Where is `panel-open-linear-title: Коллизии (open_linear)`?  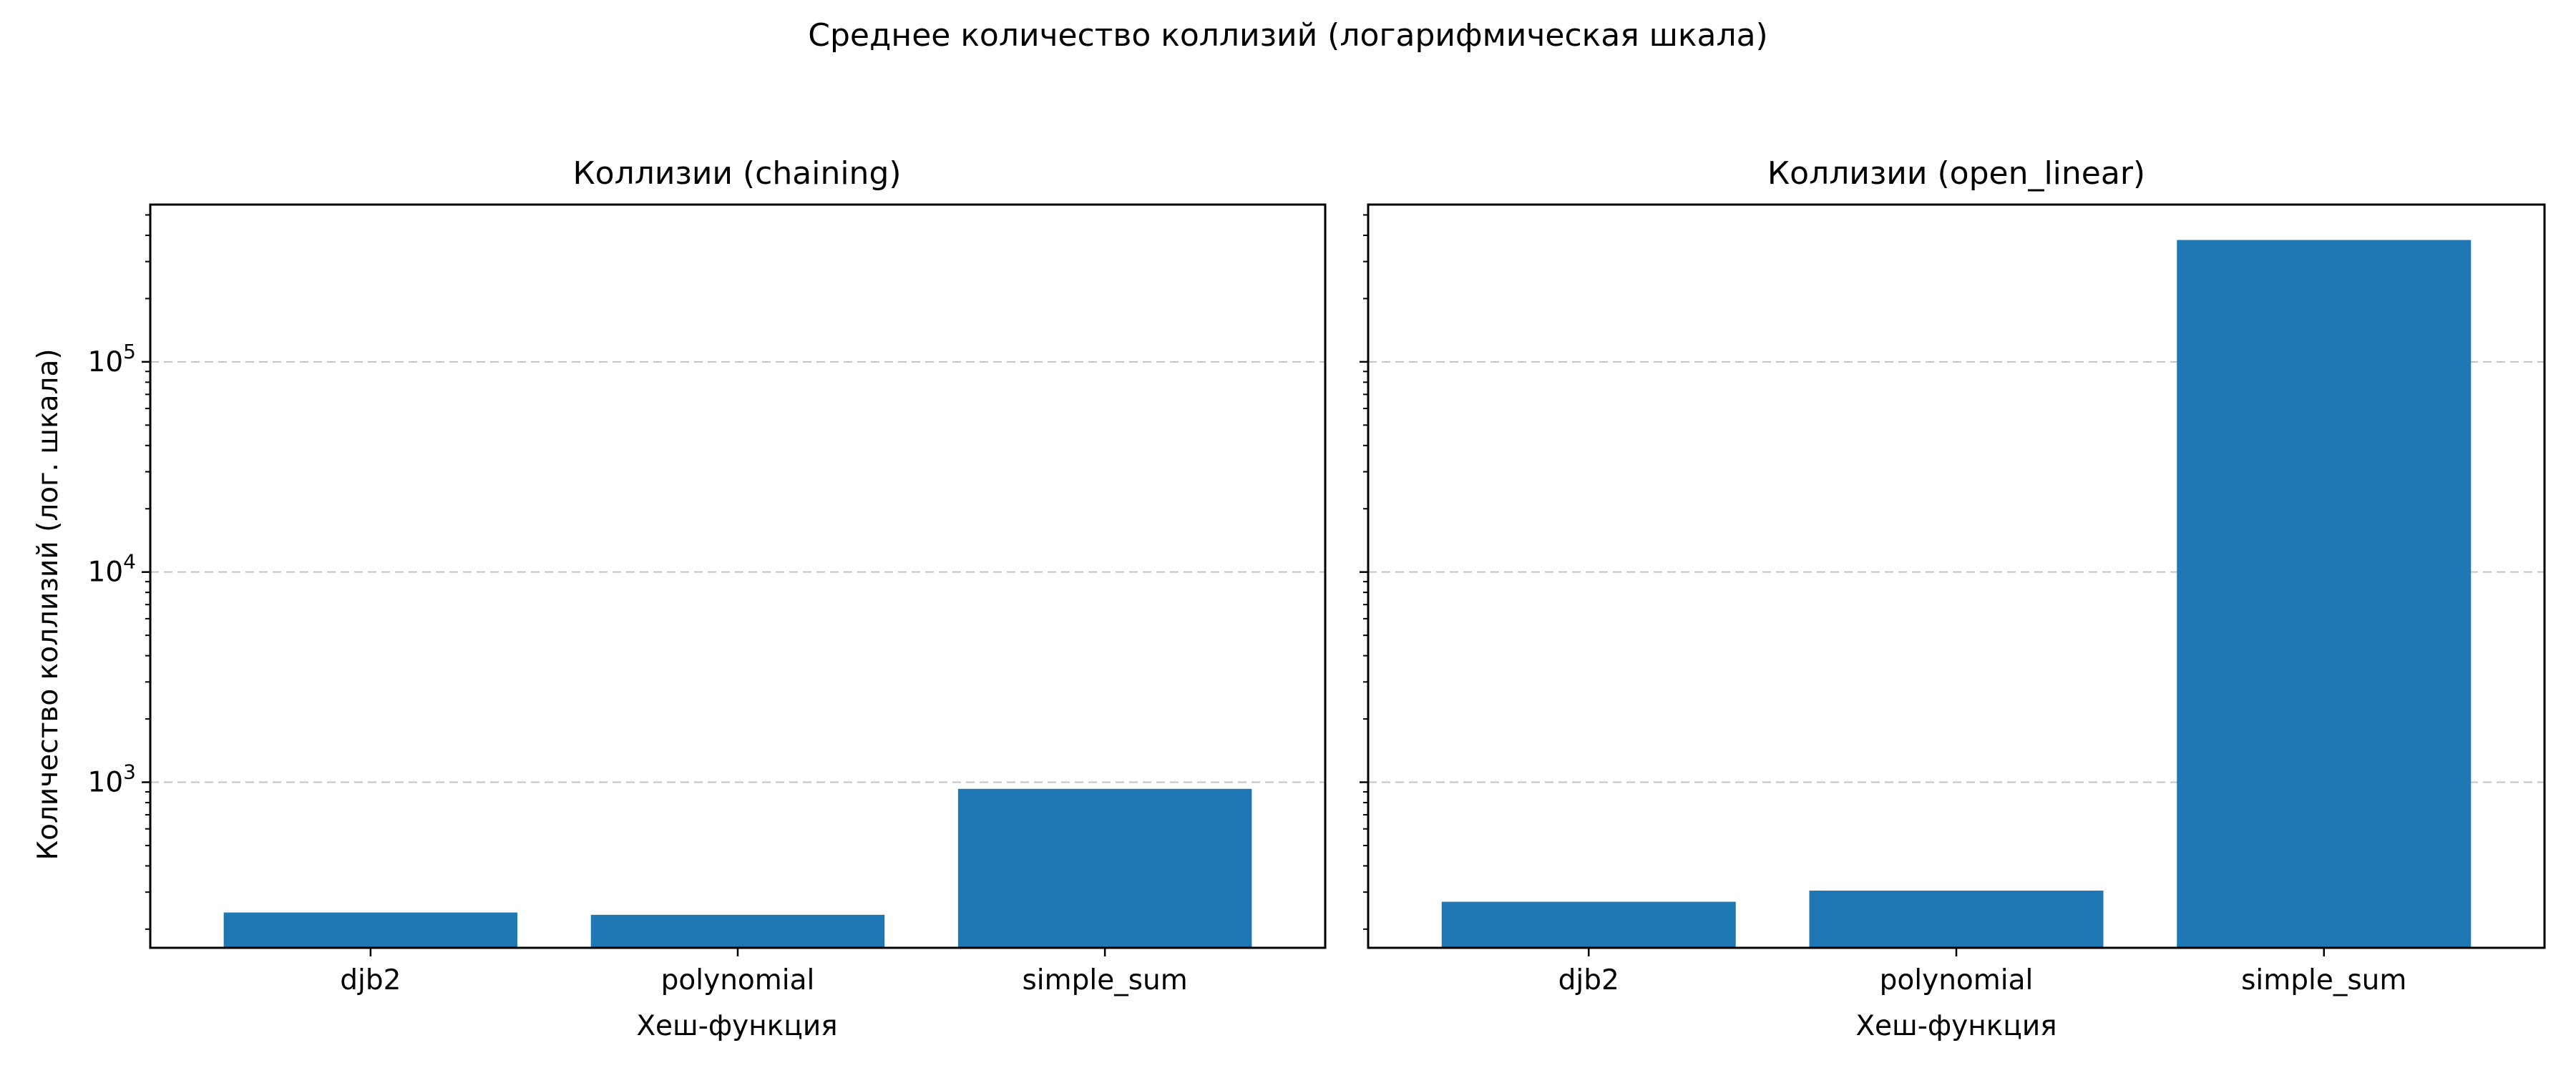 panel-open-linear-title: Коллизии (open_linear) is located at coordinates (1956, 173).